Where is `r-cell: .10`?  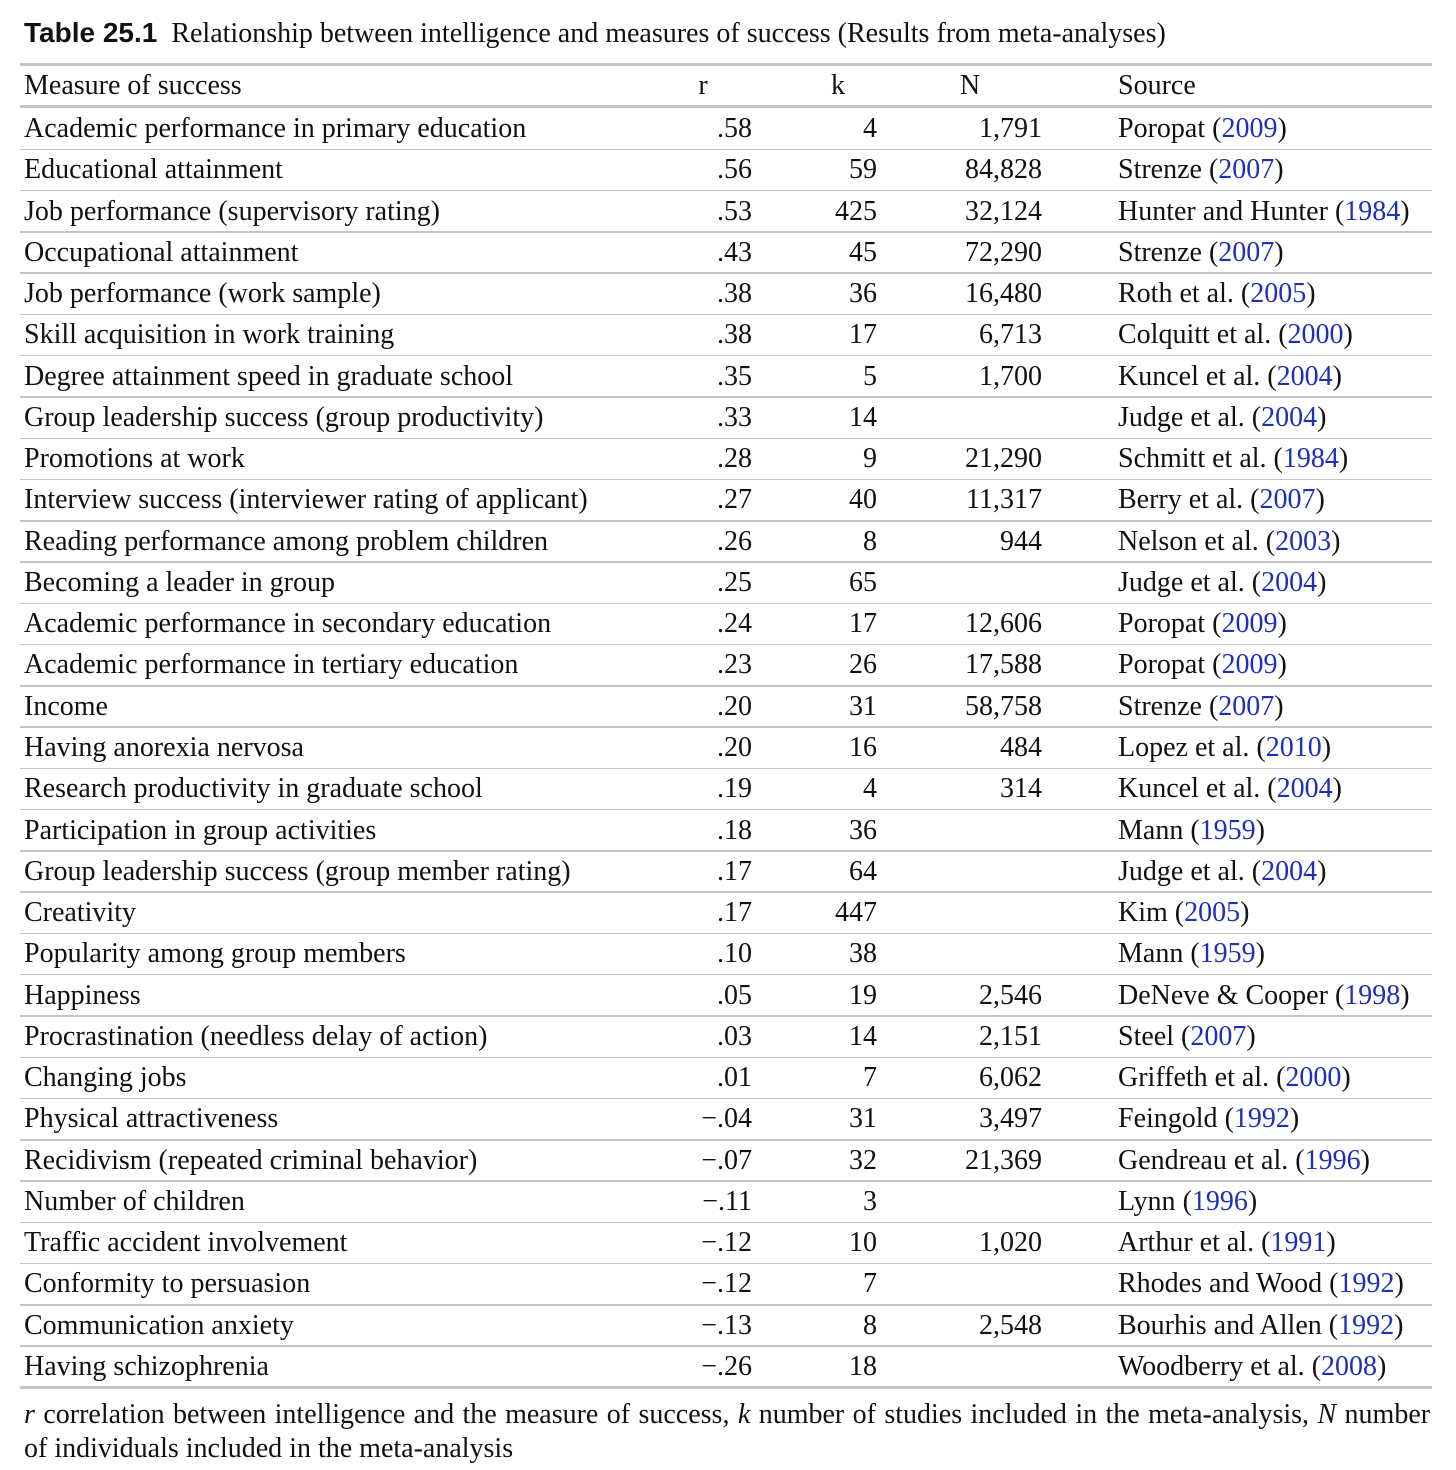 r-cell: .10 is located at coordinates (734, 954).